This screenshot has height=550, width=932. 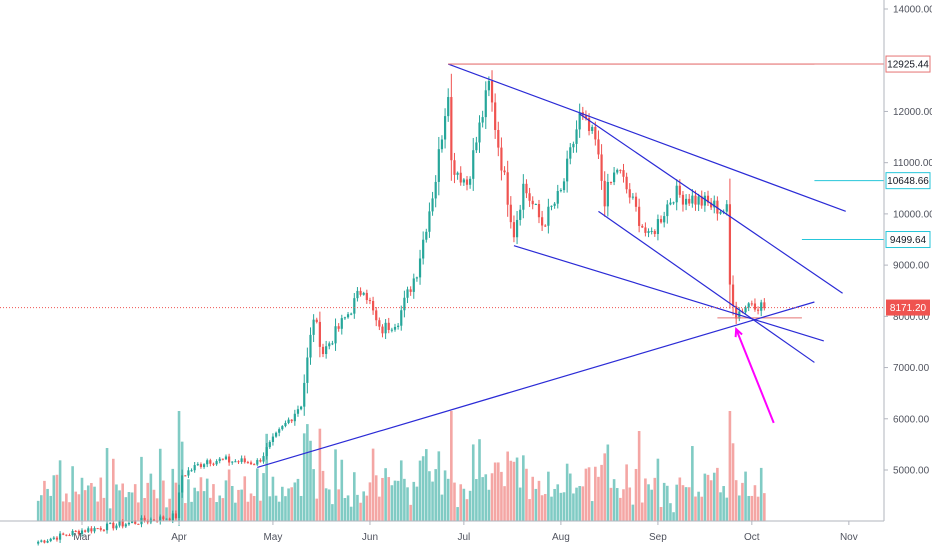 What do you see at coordinates (912, 214) in the screenshot?
I see `price-tick-label: 10000.00` at bounding box center [912, 214].